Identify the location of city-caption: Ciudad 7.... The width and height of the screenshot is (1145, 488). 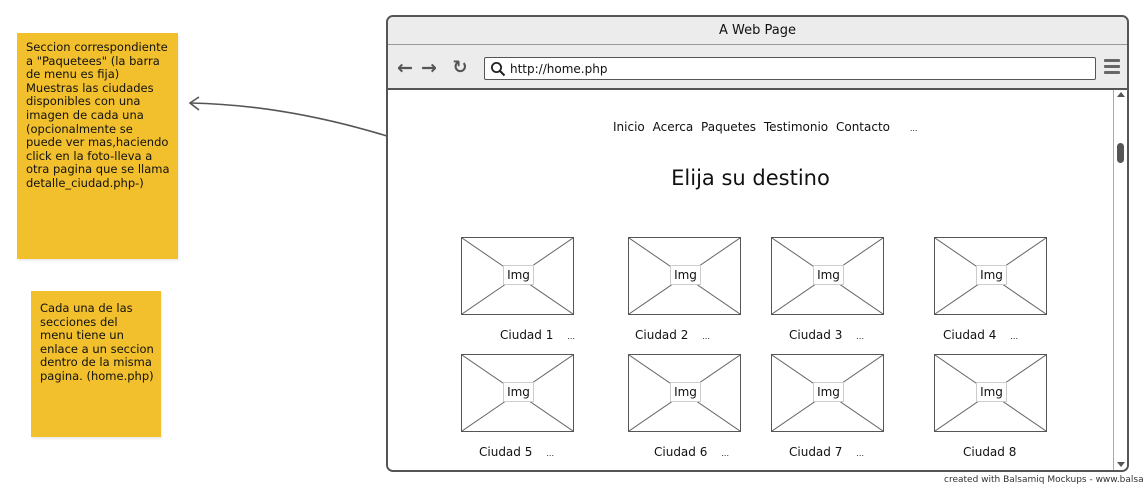
(826, 453).